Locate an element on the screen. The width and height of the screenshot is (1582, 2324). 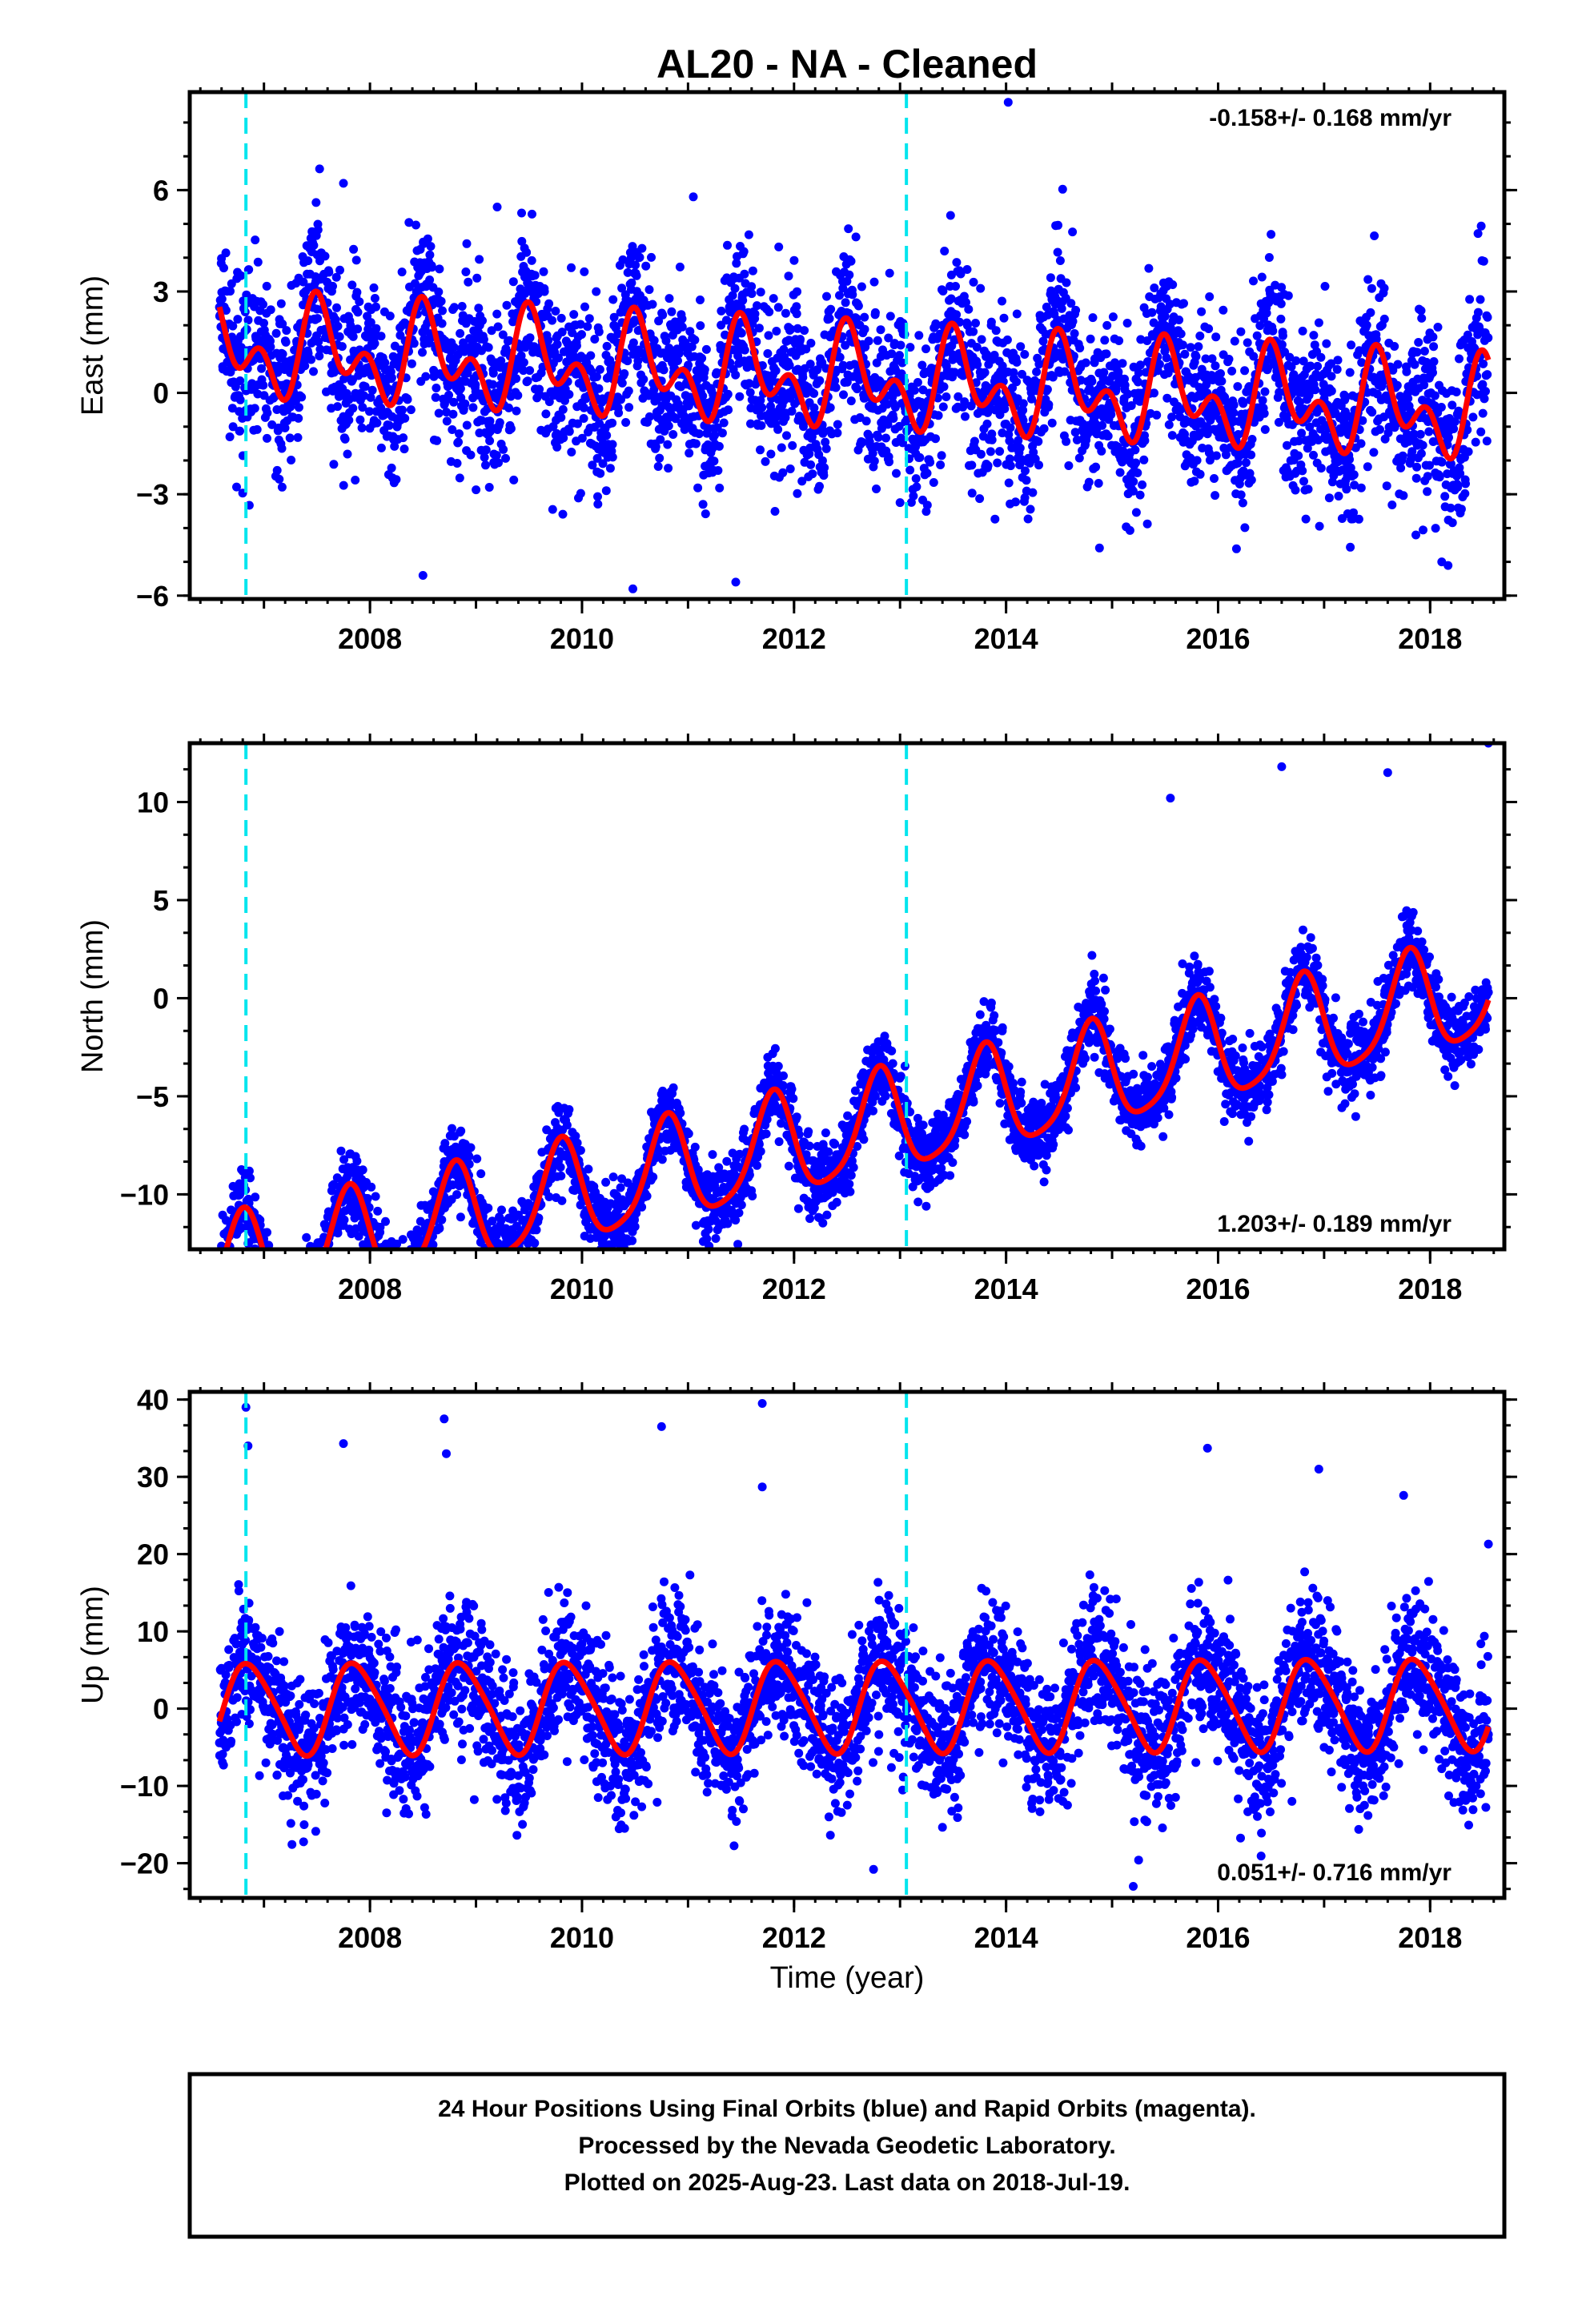
x-tick-label: 2016 is located at coordinates (1218, 638).